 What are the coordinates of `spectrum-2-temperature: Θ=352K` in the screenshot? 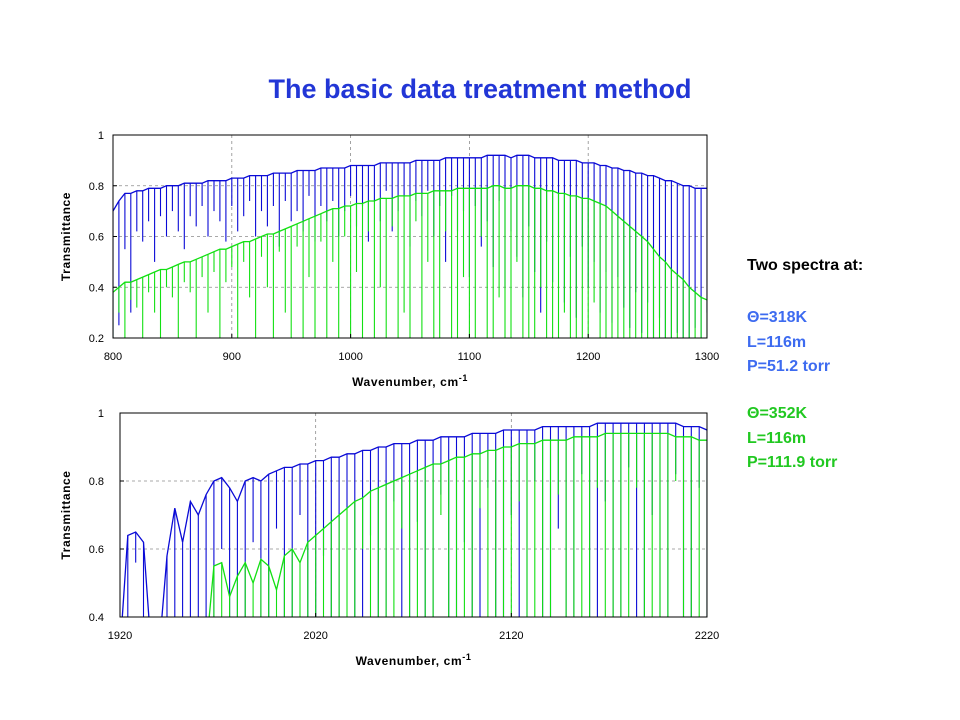 It's located at (777, 413).